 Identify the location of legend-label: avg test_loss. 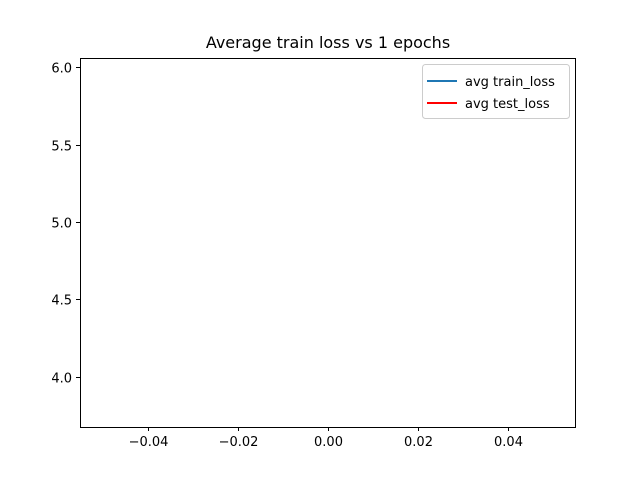
(507, 104).